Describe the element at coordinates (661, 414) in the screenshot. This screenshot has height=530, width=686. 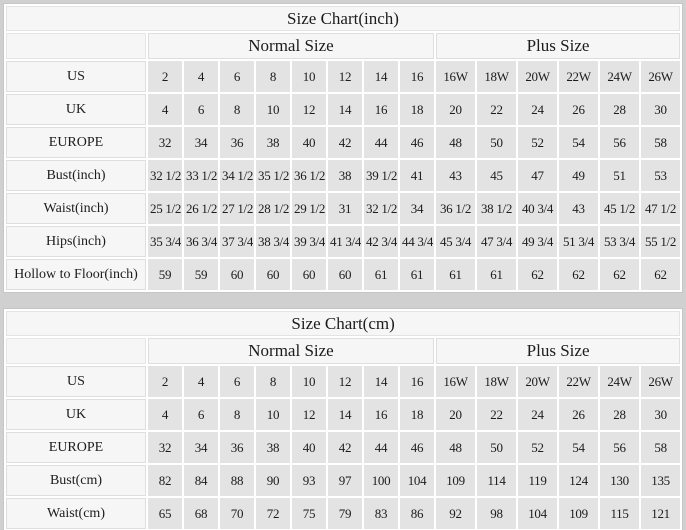
I see `value-cell: 30` at that location.